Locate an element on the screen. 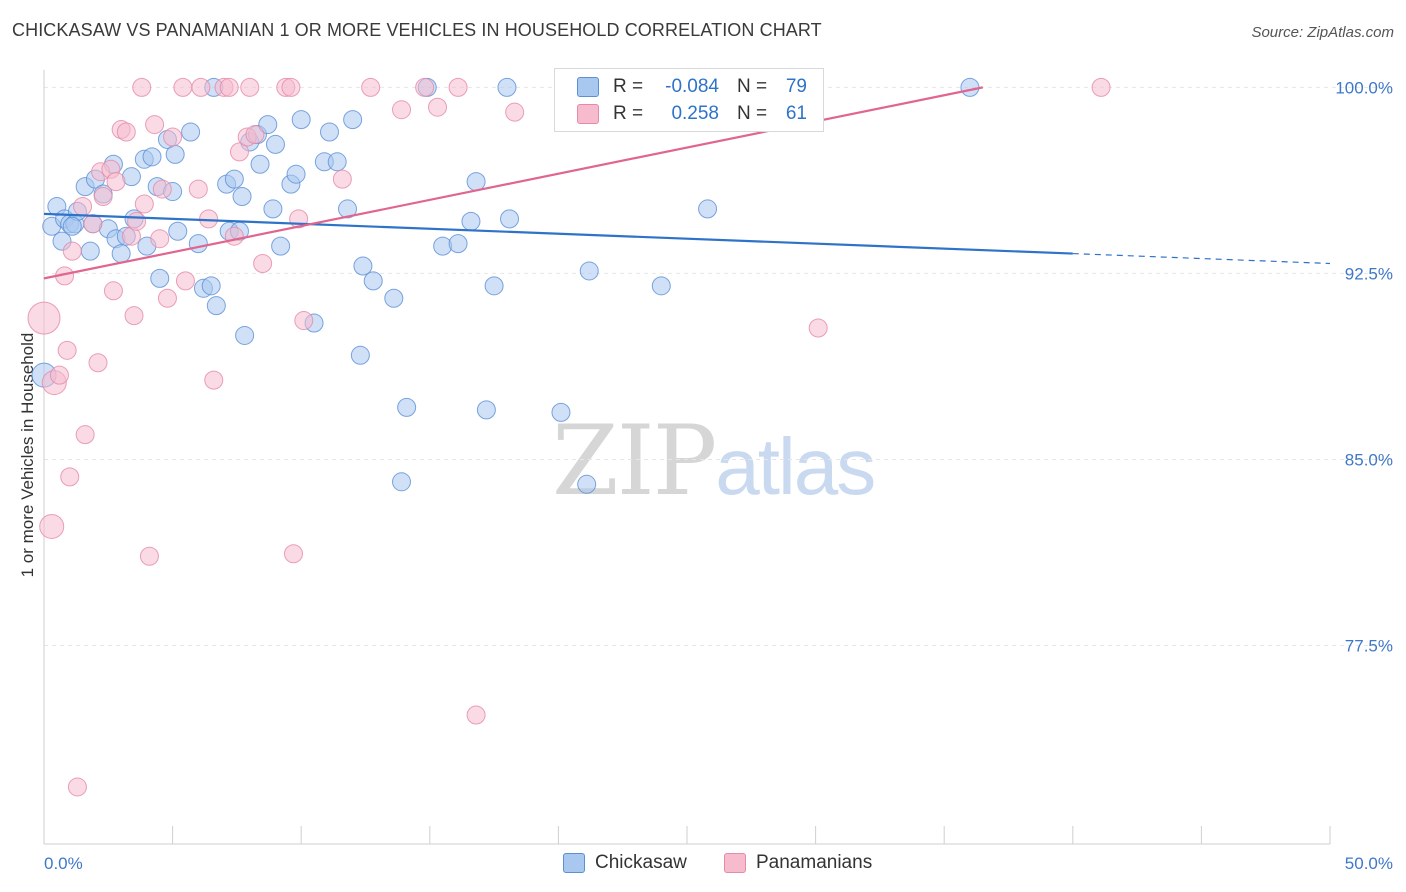  legend-n-value: 79 is located at coordinates (796, 86).